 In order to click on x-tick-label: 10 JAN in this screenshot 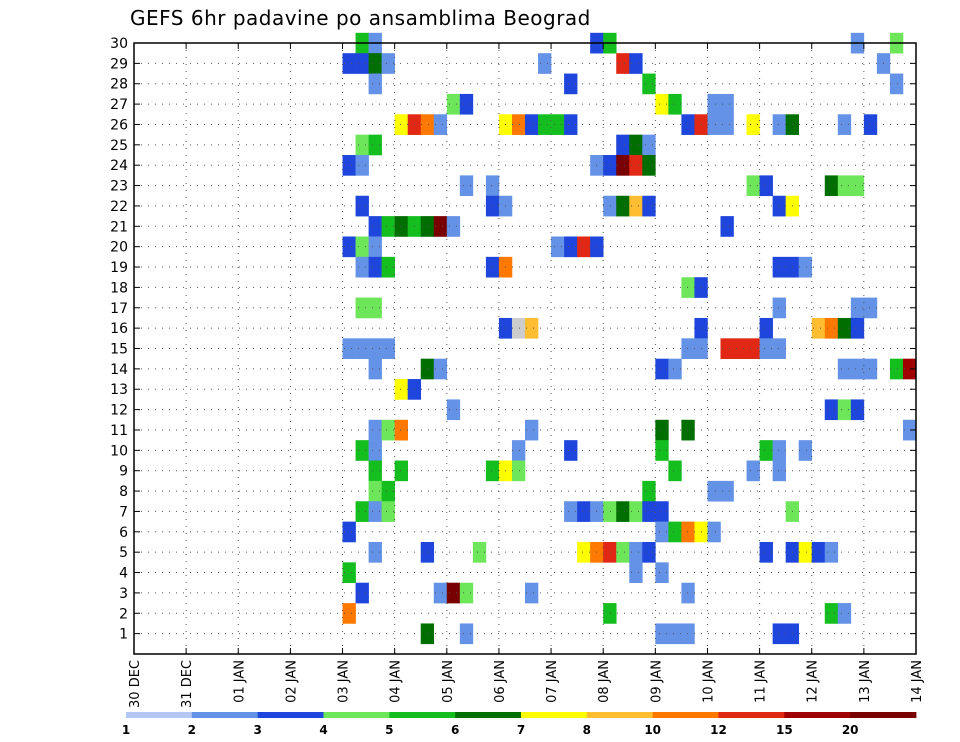, I will do `click(708, 681)`.